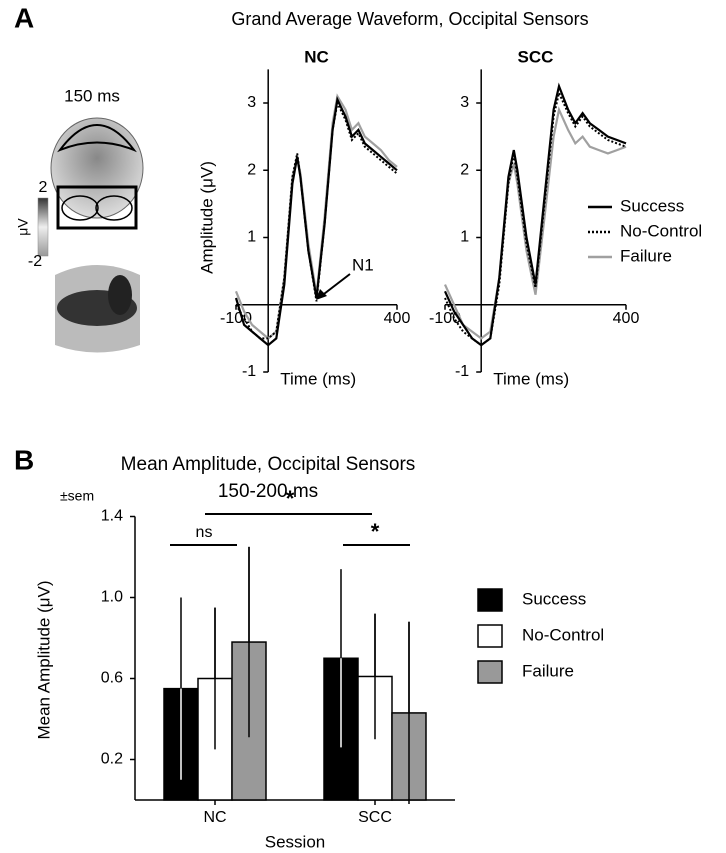 The image size is (726, 853). Describe the element at coordinates (43, 187) in the screenshot. I see `colorbar-tick: 2` at that location.